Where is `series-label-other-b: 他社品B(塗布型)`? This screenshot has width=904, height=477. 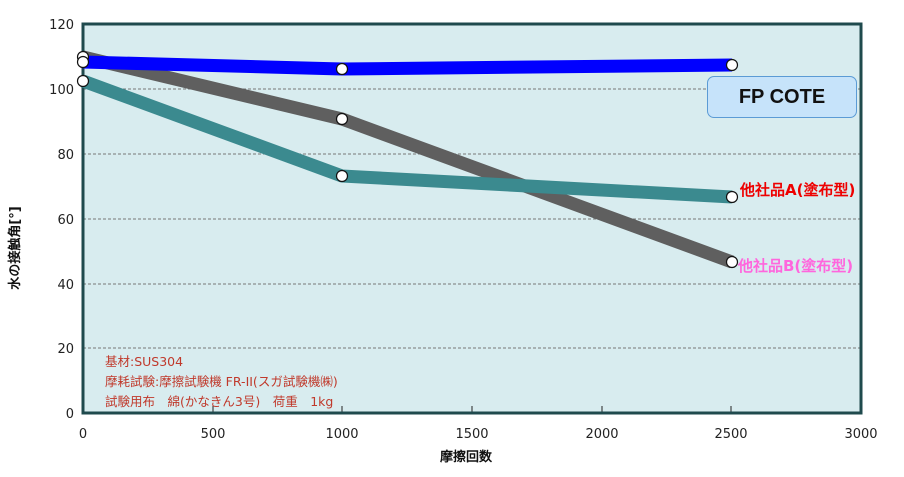 series-label-other-b: 他社品B(塗布型) is located at coordinates (795, 266).